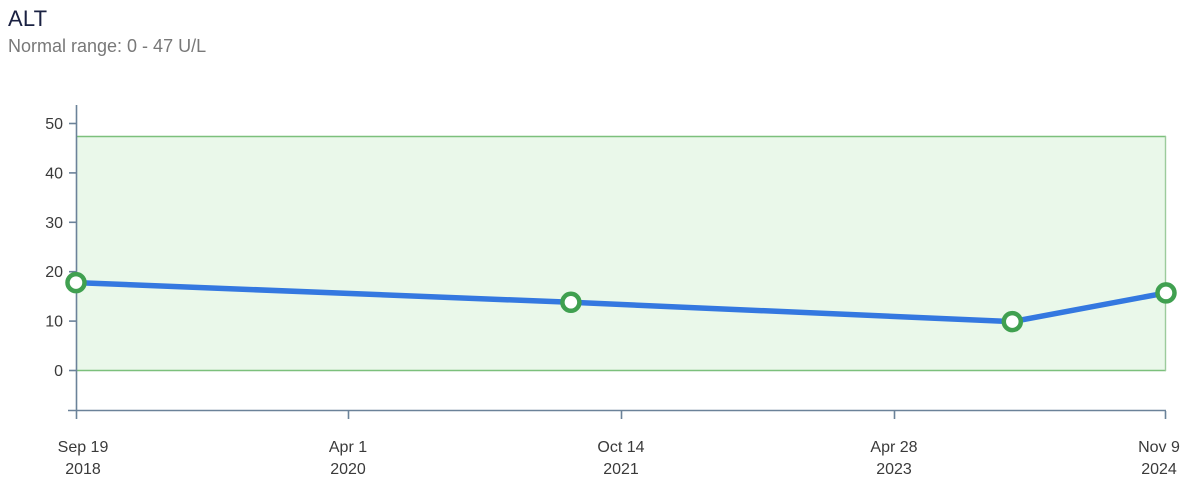 The image size is (1200, 499). I want to click on x-tick-label-5-date: Nov 9, so click(1159, 447).